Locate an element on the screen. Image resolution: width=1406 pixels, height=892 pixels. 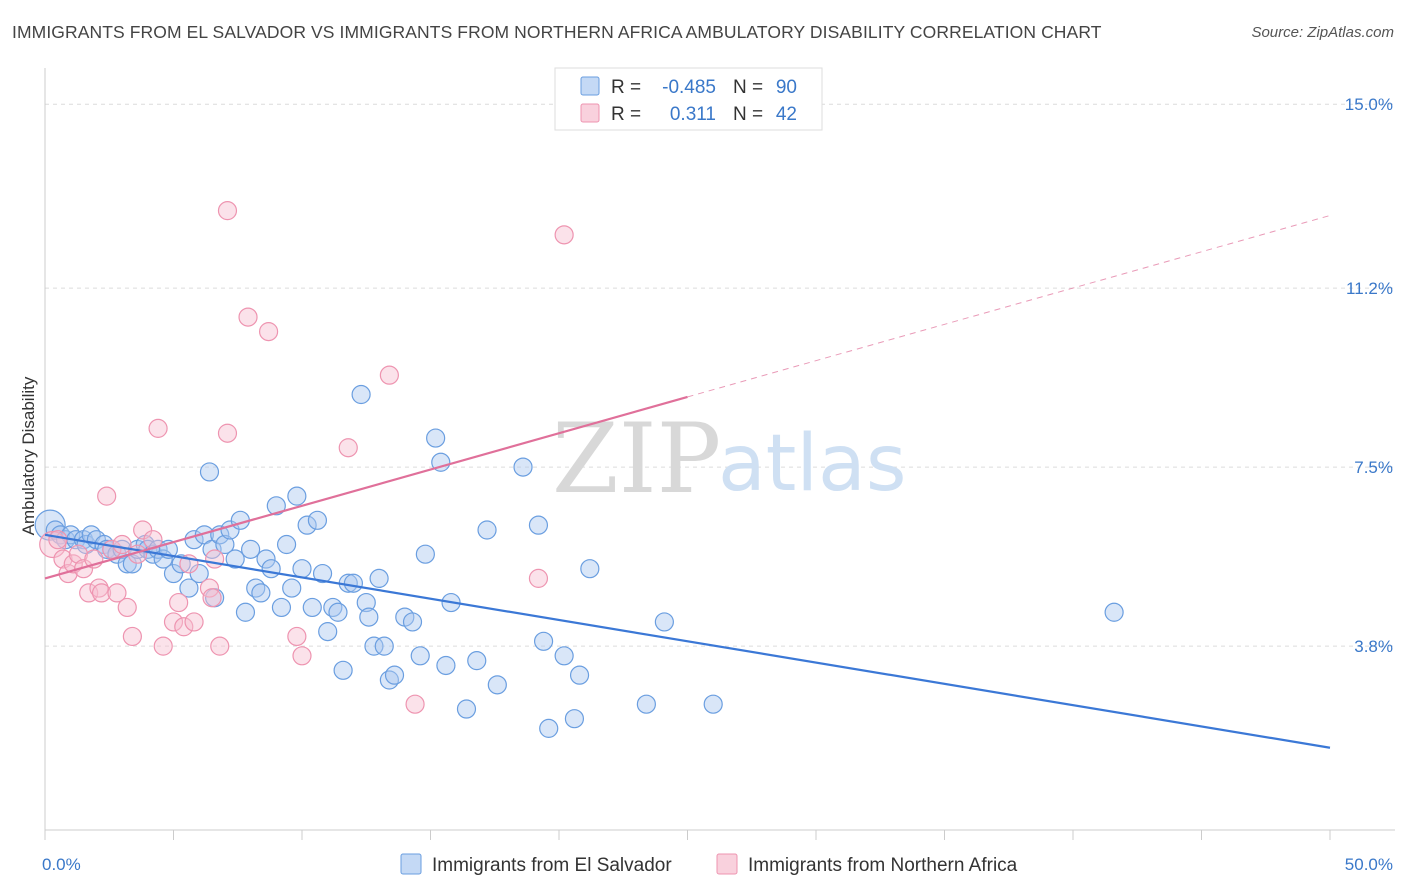
legend-r-label-pink: R = is located at coordinates (626, 114).